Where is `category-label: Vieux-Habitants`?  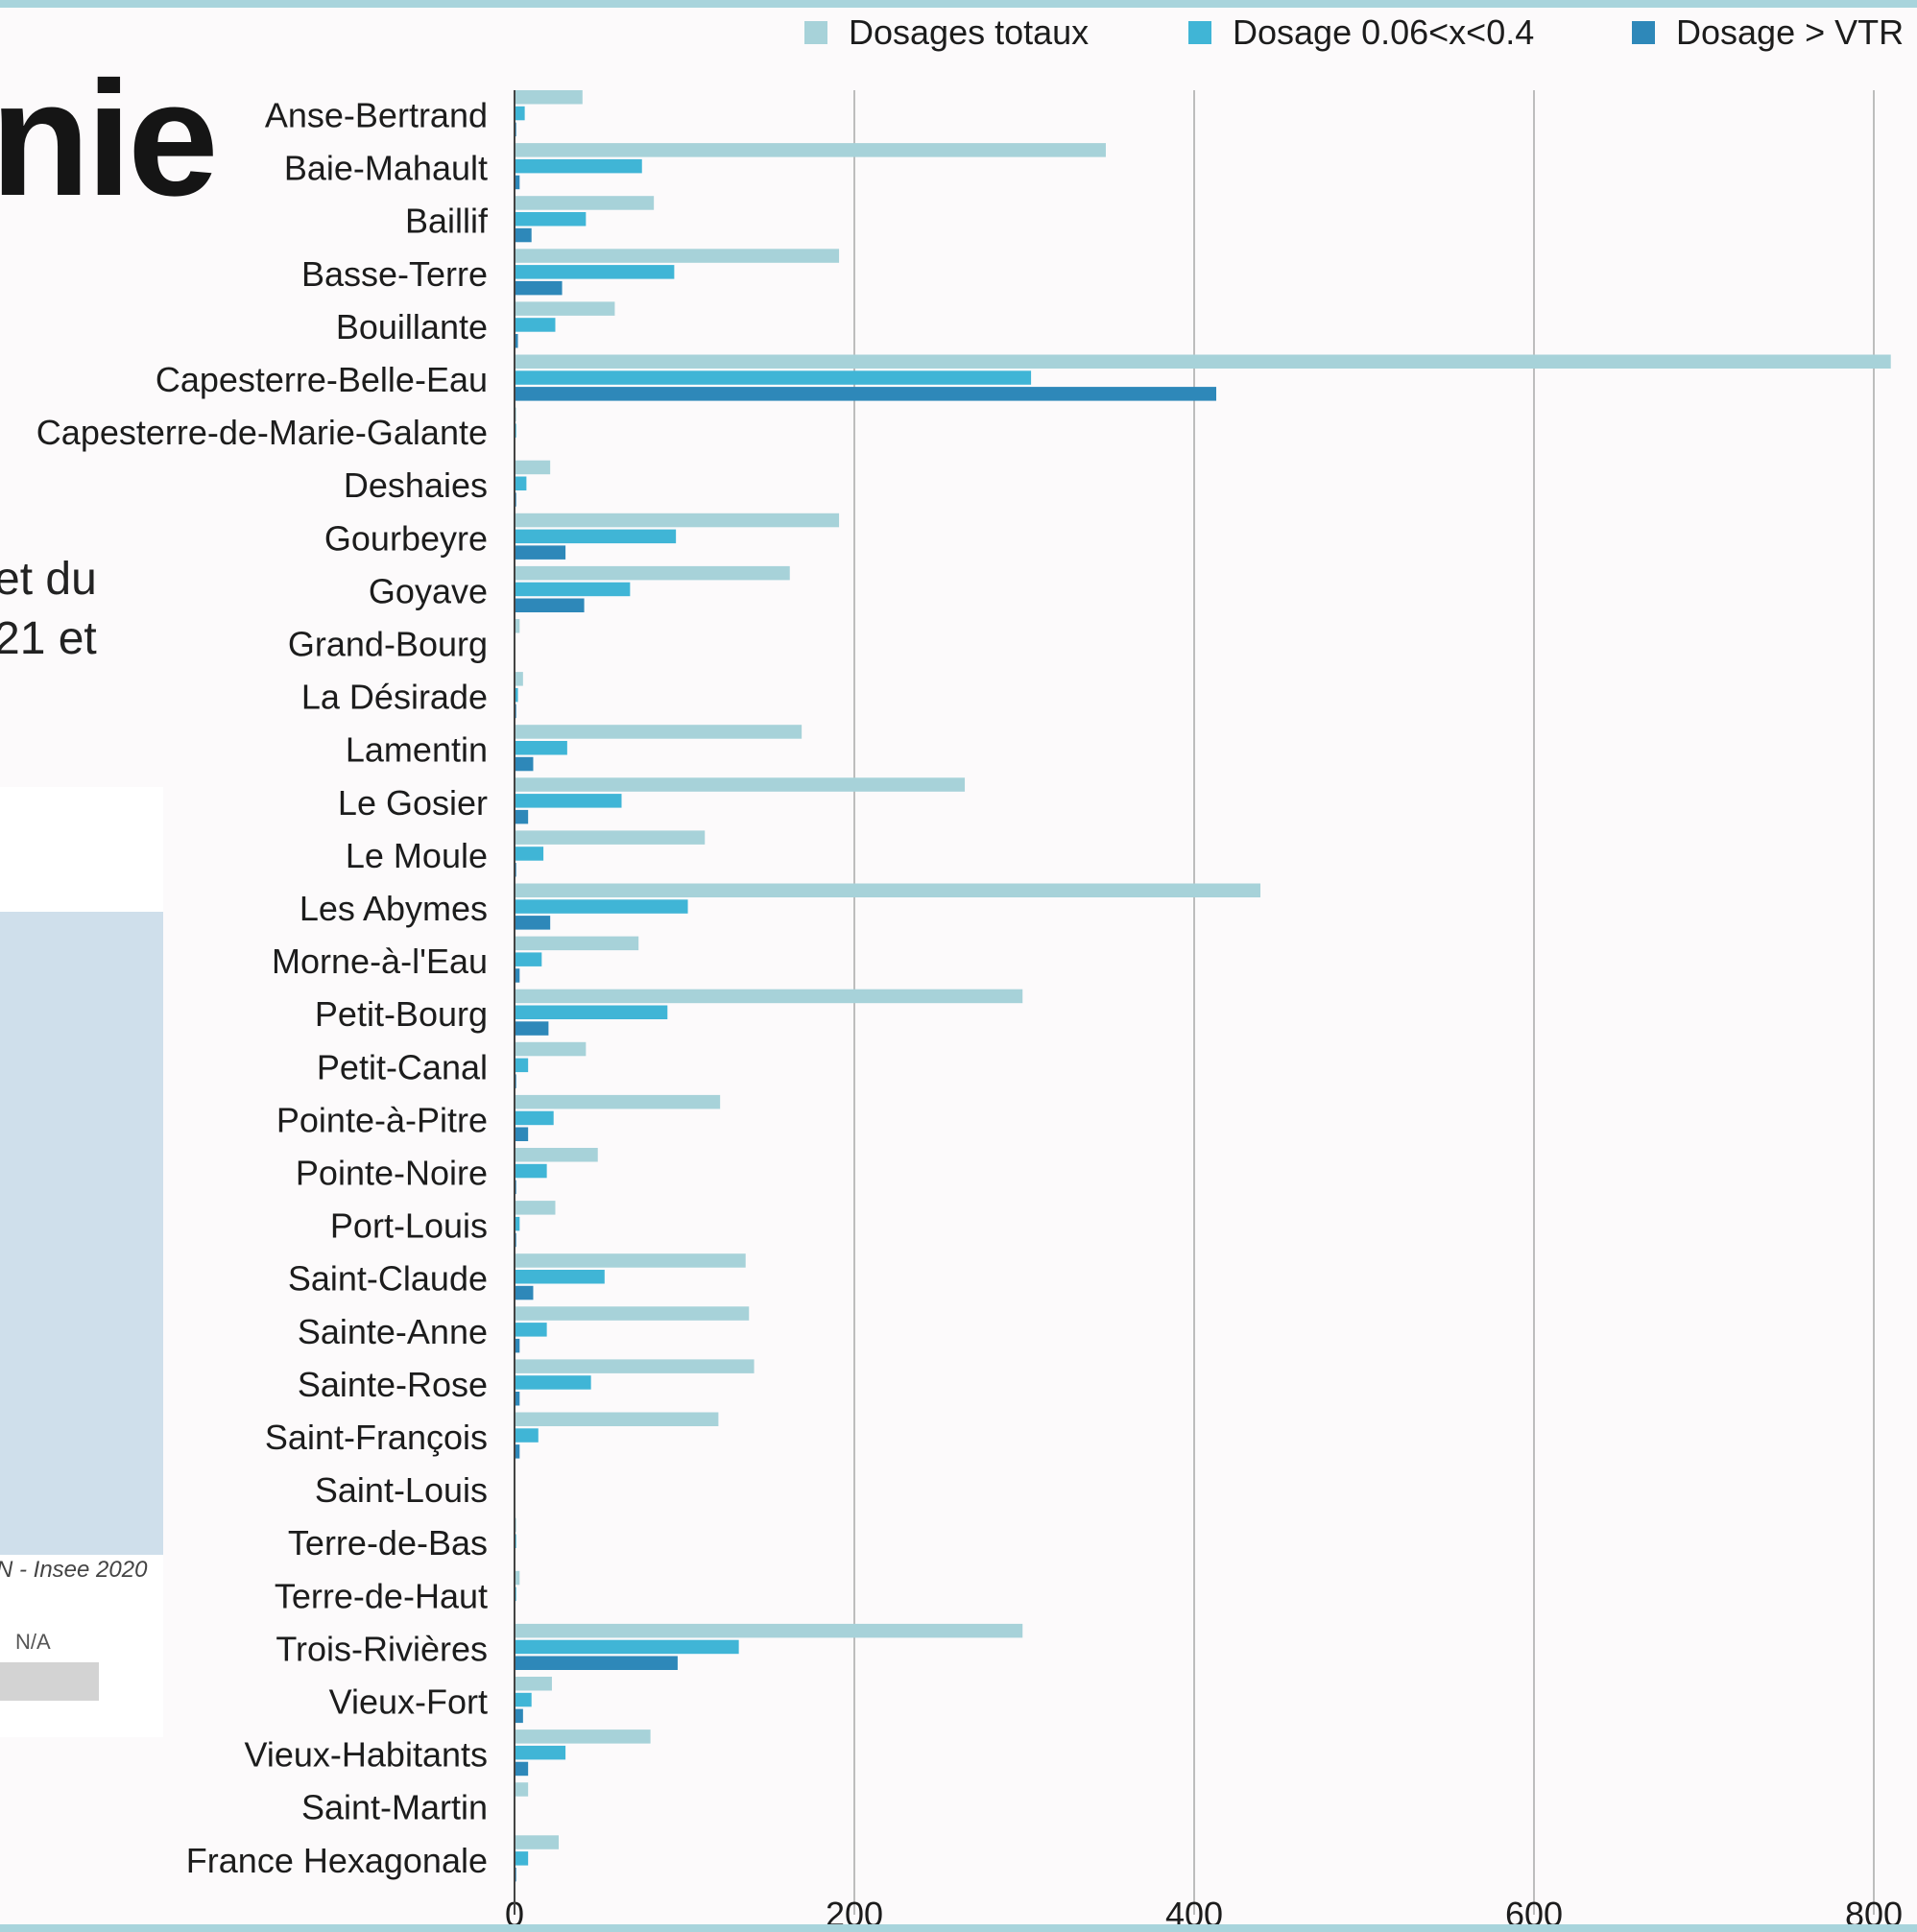 category-label: Vieux-Habitants is located at coordinates (366, 1755).